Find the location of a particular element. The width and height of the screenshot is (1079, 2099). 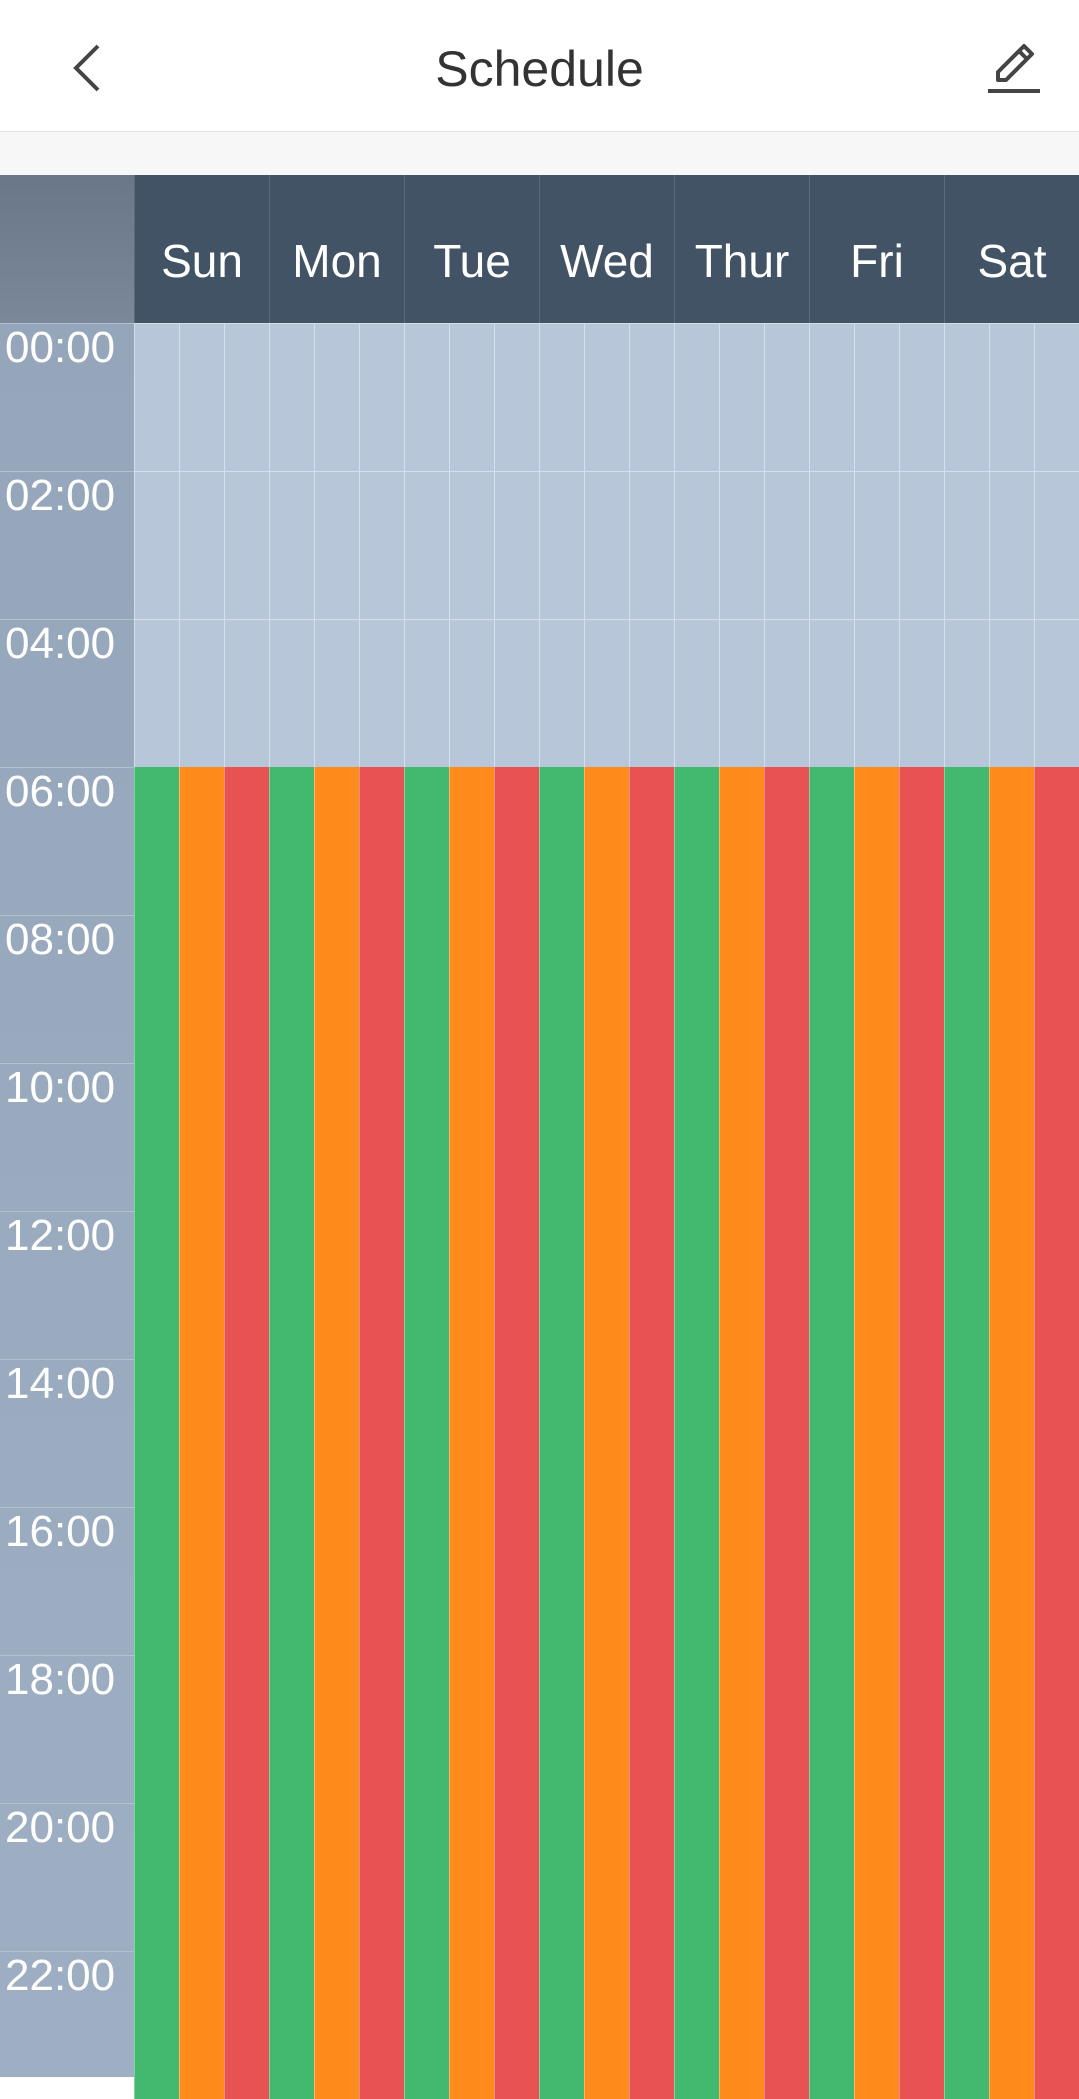

corner-cell is located at coordinates (67, 249).